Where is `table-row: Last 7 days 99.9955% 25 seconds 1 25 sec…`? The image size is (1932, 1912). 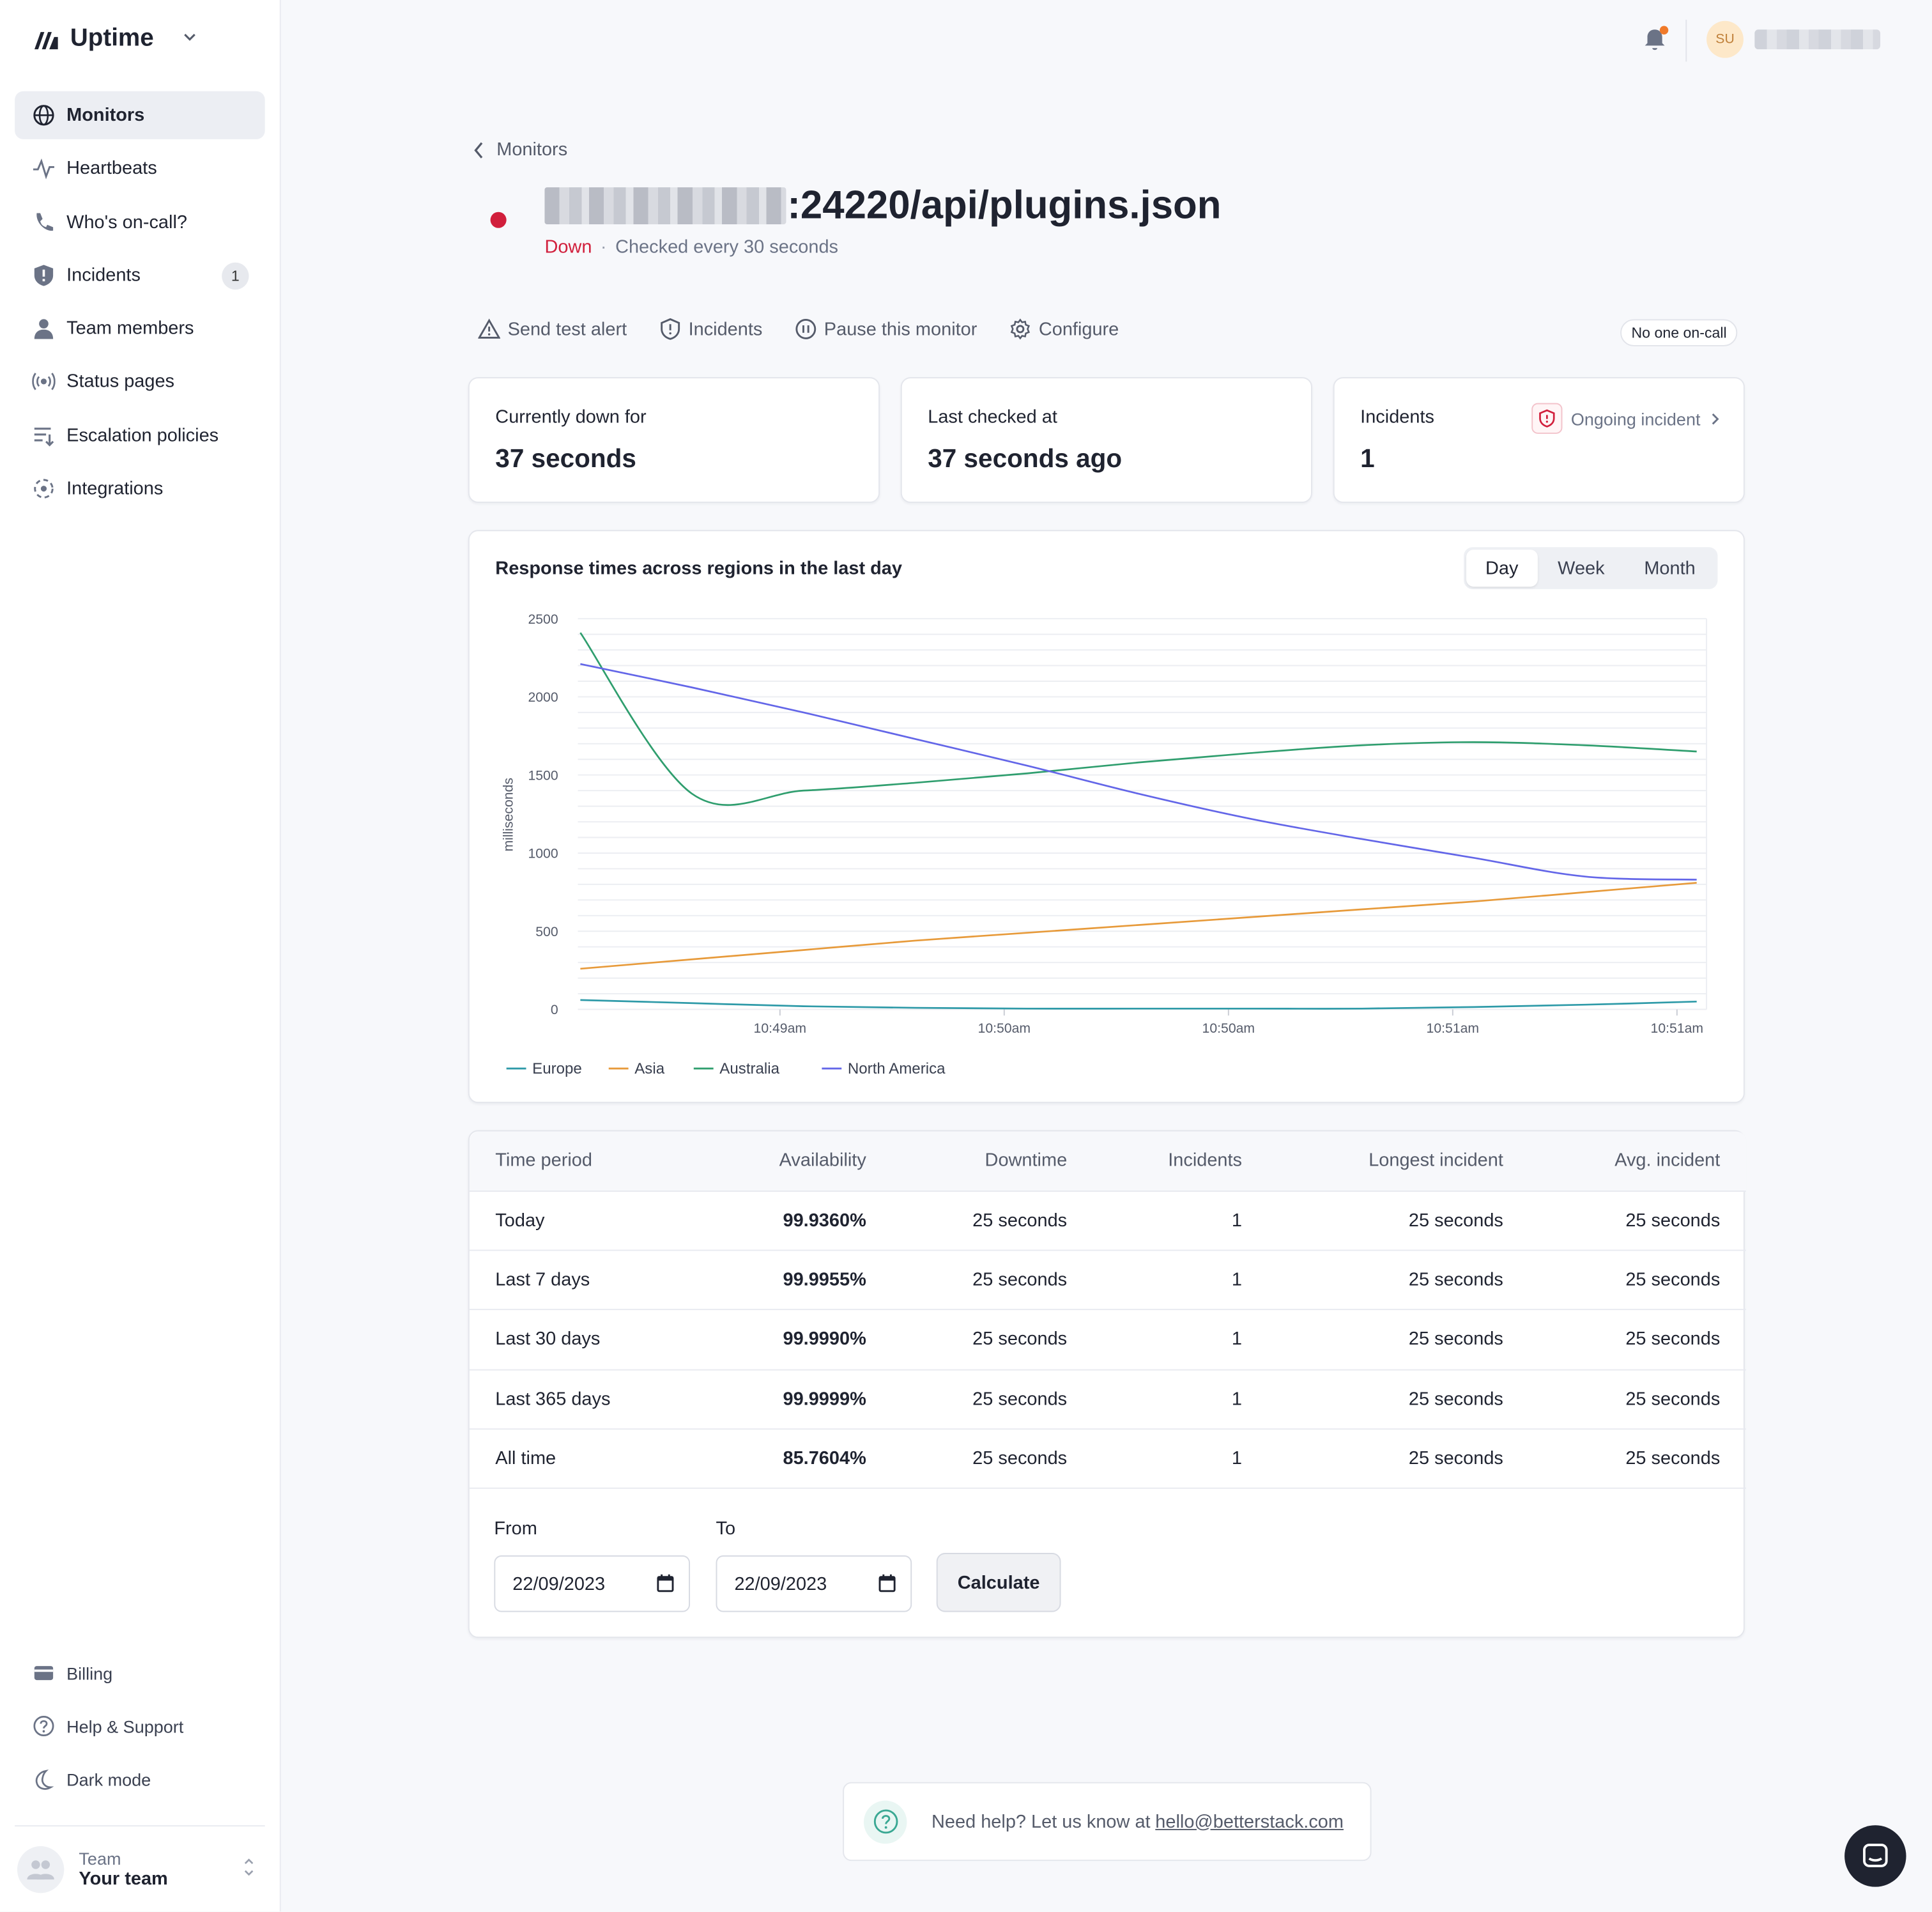 table-row: Last 7 days 99.9955% 25 seconds 1 25 sec… is located at coordinates (1107, 1279).